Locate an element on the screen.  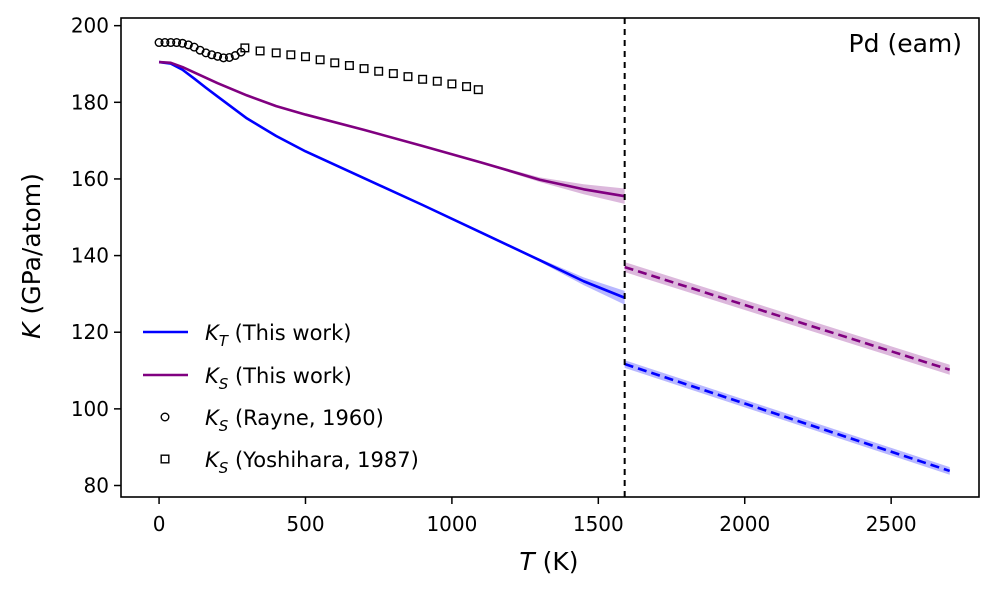
experimental-markers is located at coordinates (318, 66).